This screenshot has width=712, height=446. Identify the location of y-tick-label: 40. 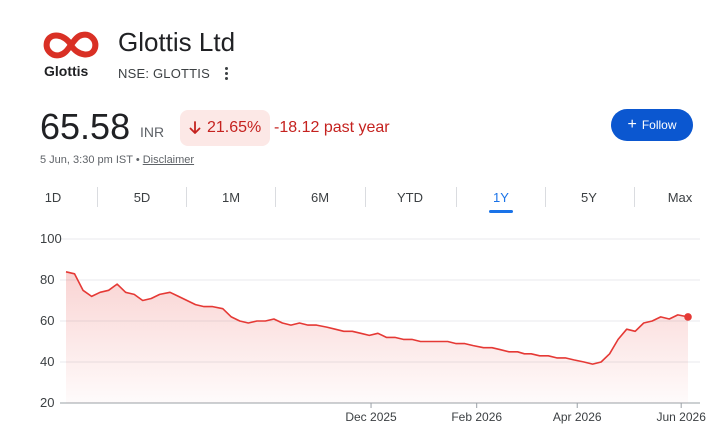
(47, 361).